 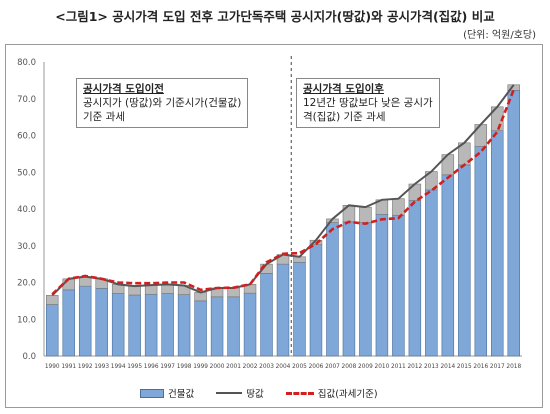 What do you see at coordinates (26, 100) in the screenshot?
I see `y-tick-label: 70.0` at bounding box center [26, 100].